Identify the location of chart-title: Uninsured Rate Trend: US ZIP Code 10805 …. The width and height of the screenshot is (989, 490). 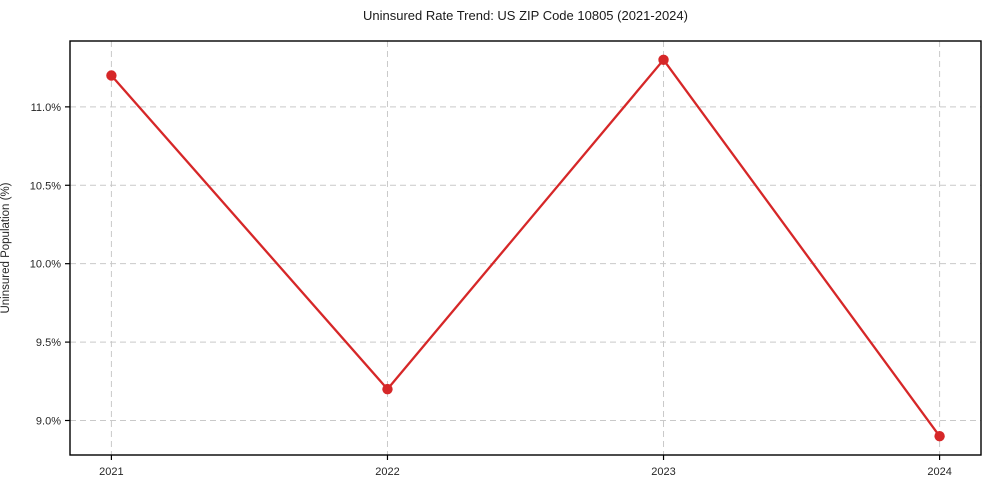
(525, 15).